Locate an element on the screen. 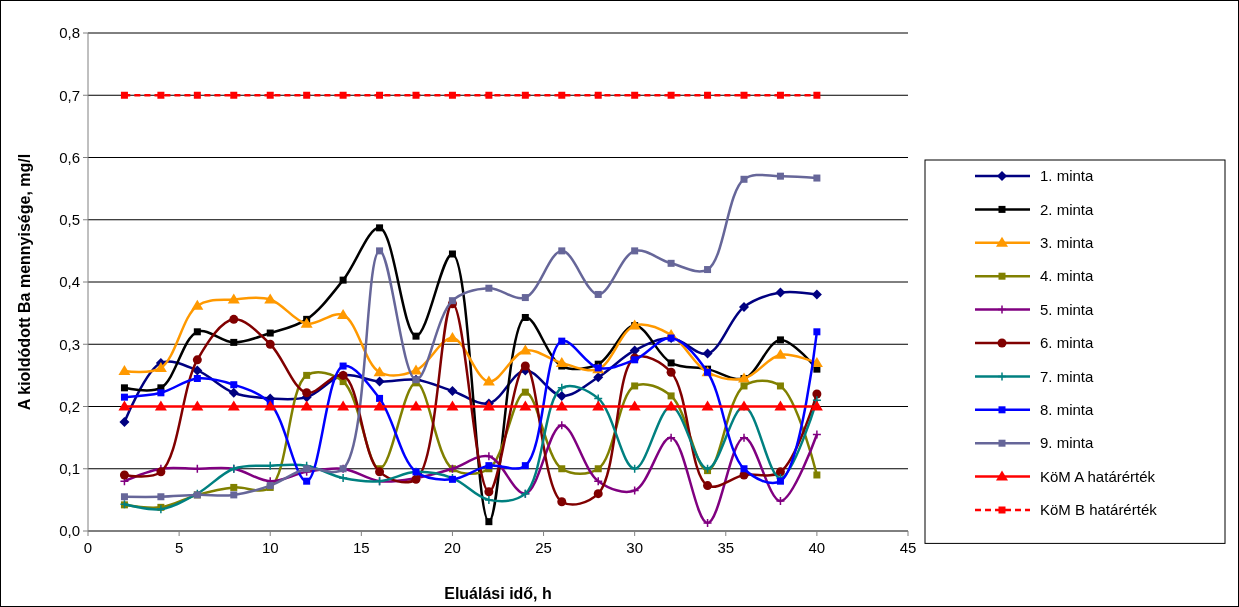  legend-label: 9. minta is located at coordinates (1067, 443).